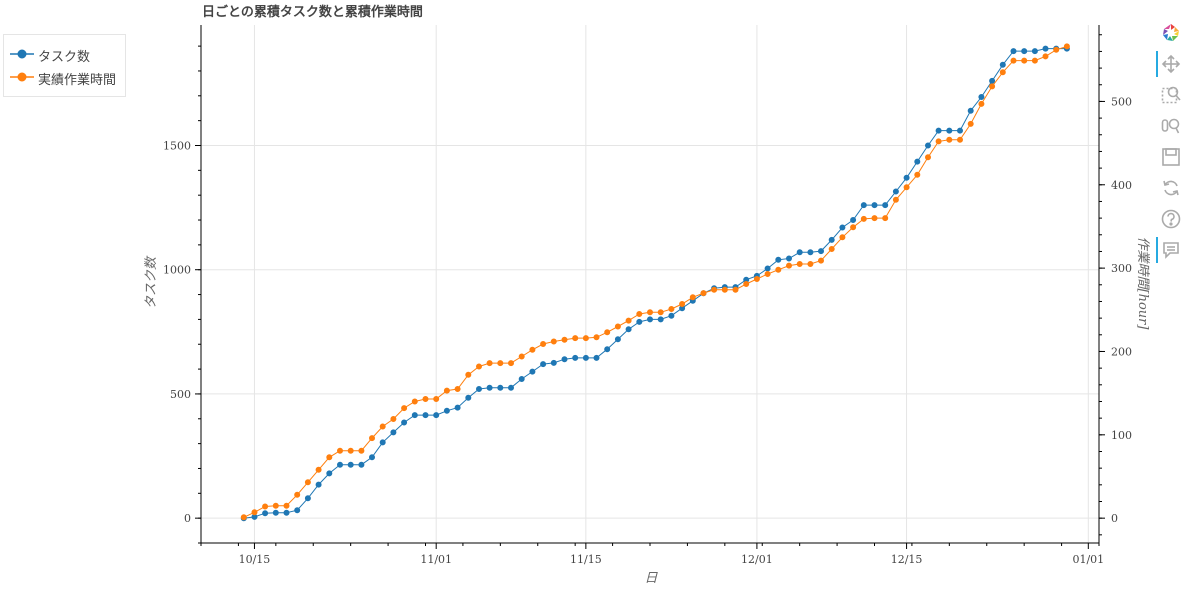 The height and width of the screenshot is (596, 1184). What do you see at coordinates (64, 77) in the screenshot?
I see `legend-item-hours: 実績作業時間` at bounding box center [64, 77].